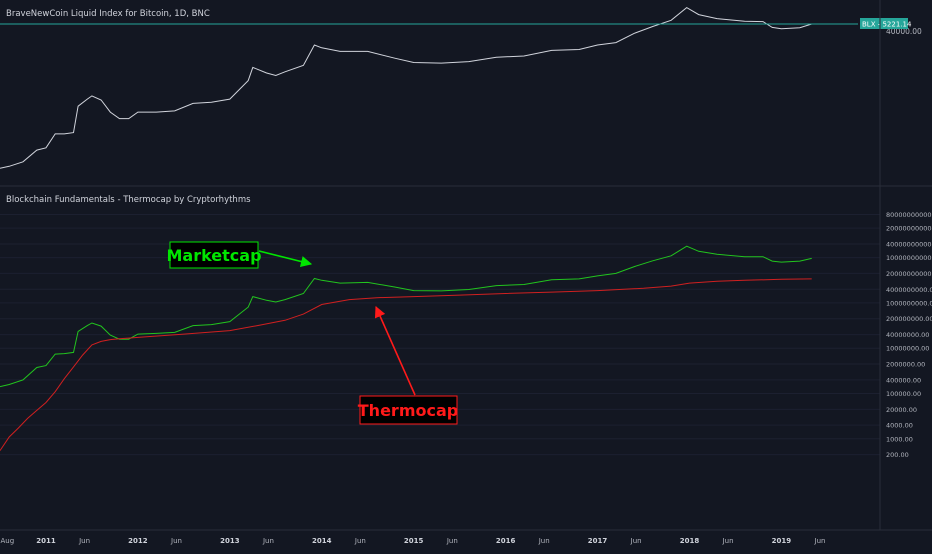 Image resolution: width=932 pixels, height=554 pixels. What do you see at coordinates (909, 258) in the screenshot?
I see `y-tick-label: 100000000000.00` at bounding box center [909, 258].